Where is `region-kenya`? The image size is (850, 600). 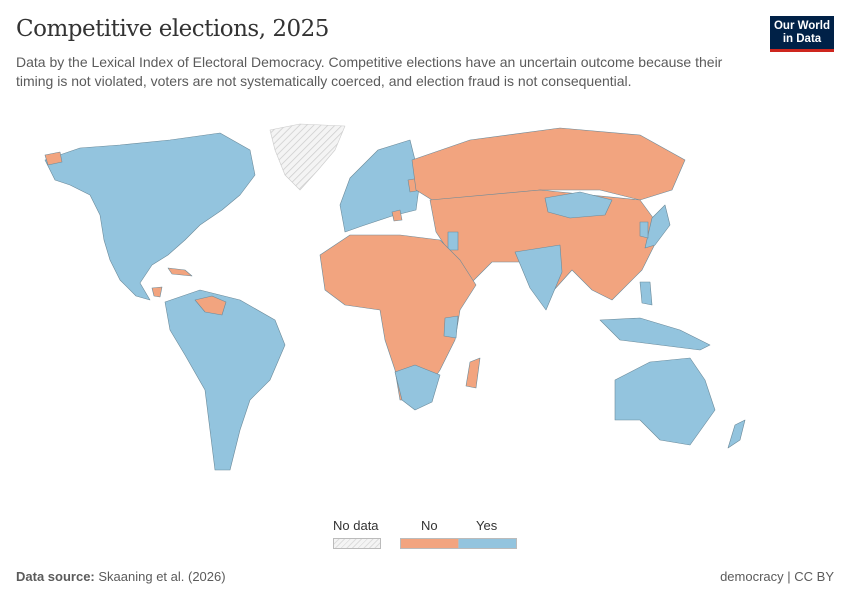
region-kenya is located at coordinates (451, 327).